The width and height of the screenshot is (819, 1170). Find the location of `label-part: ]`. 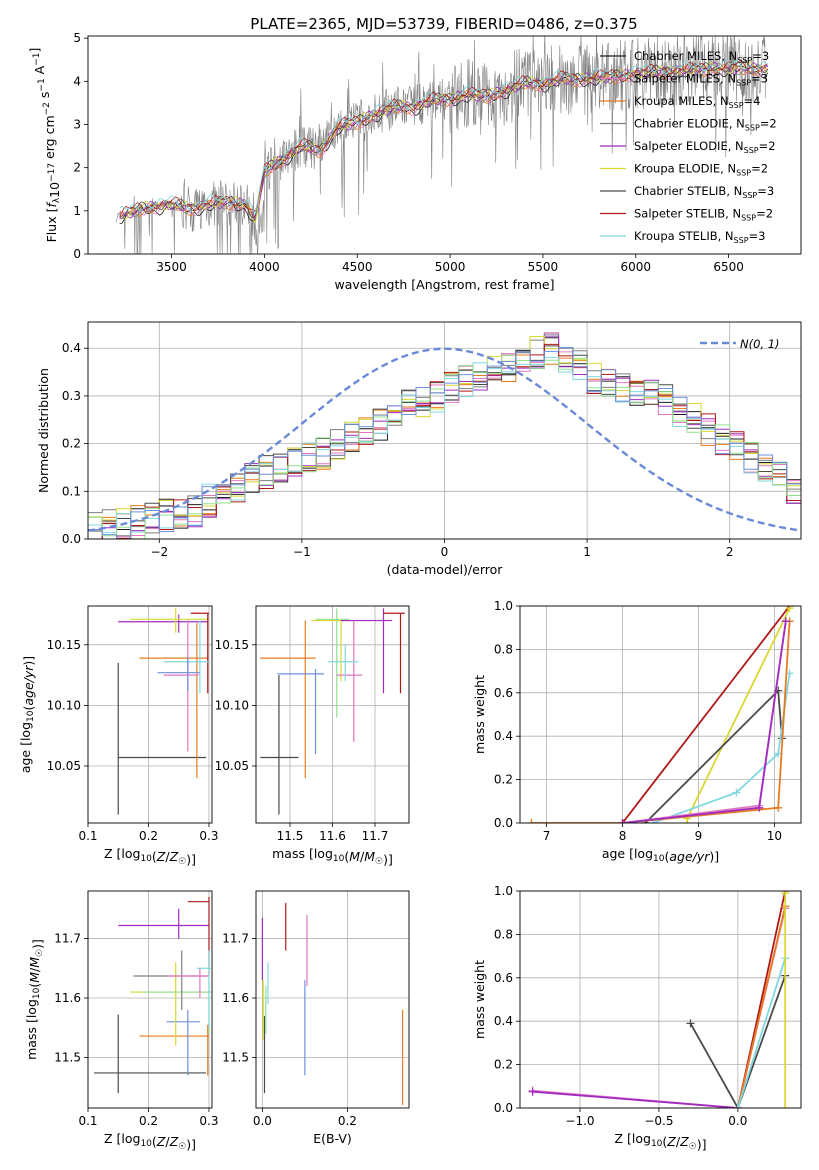

label-part: ] is located at coordinates (34, 50).